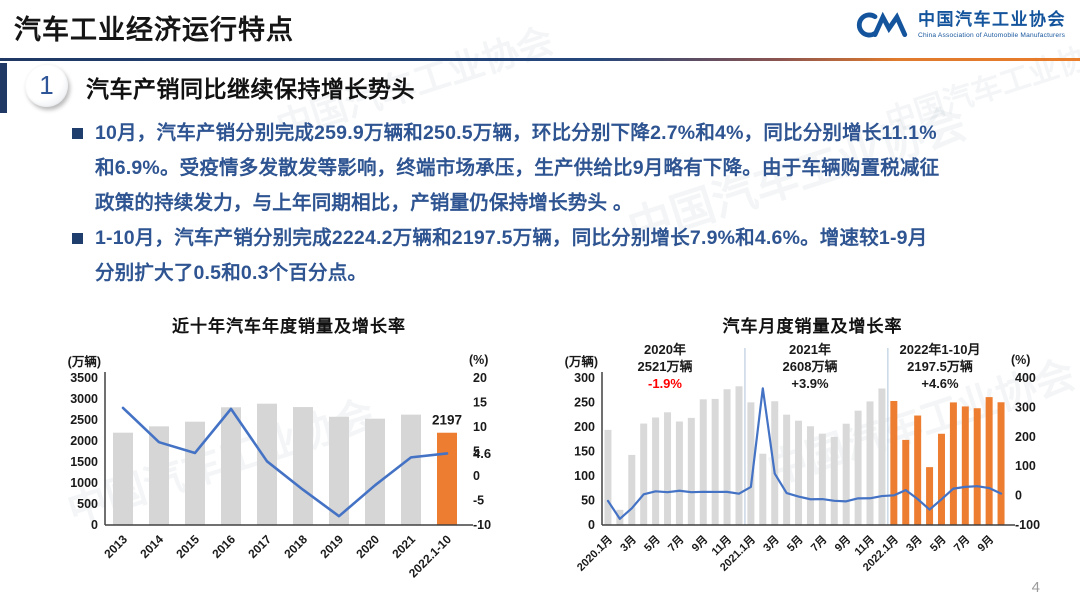 This screenshot has height=604, width=1080. Describe the element at coordinates (289, 326) in the screenshot. I see `annual-chart-title: 近十年汽车年度销量及增长率` at that location.